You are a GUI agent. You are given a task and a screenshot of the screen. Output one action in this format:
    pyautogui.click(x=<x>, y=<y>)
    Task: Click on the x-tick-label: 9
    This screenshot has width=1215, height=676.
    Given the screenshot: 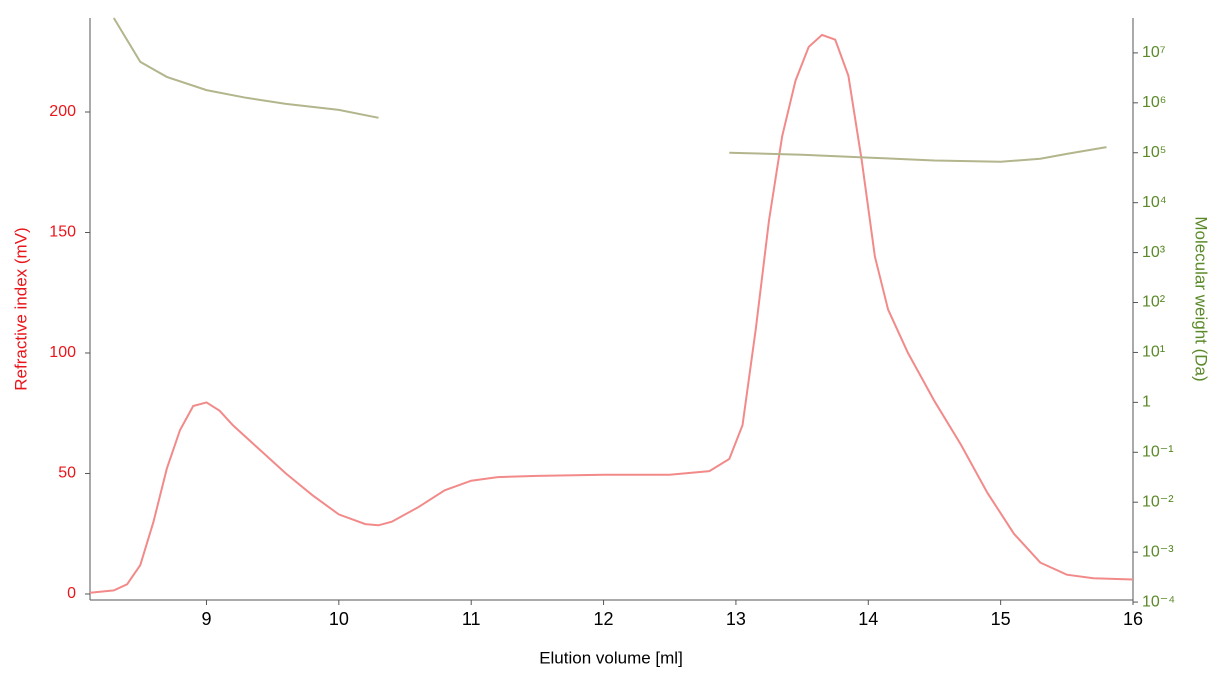 What is the action you would take?
    pyautogui.click(x=206, y=619)
    